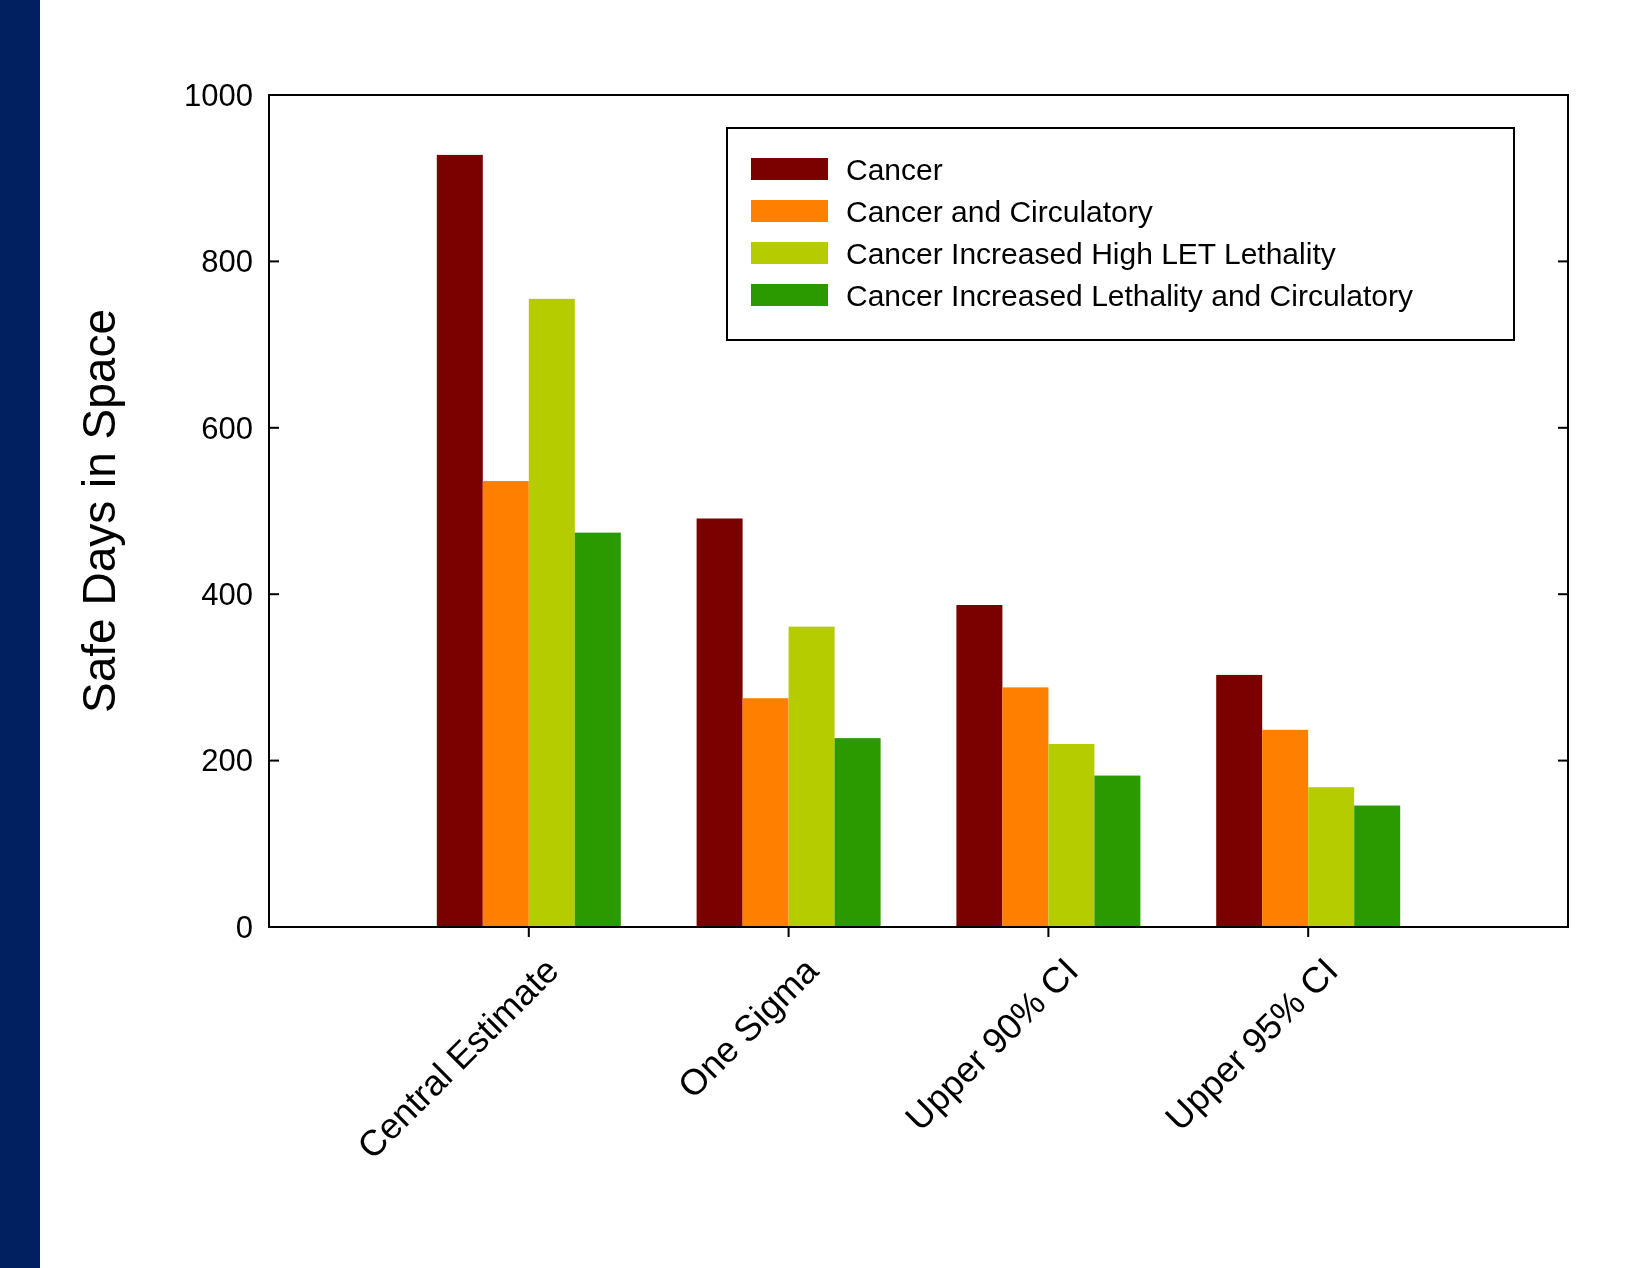  Describe the element at coordinates (227, 428) in the screenshot. I see `y-tick-label: 600` at that location.